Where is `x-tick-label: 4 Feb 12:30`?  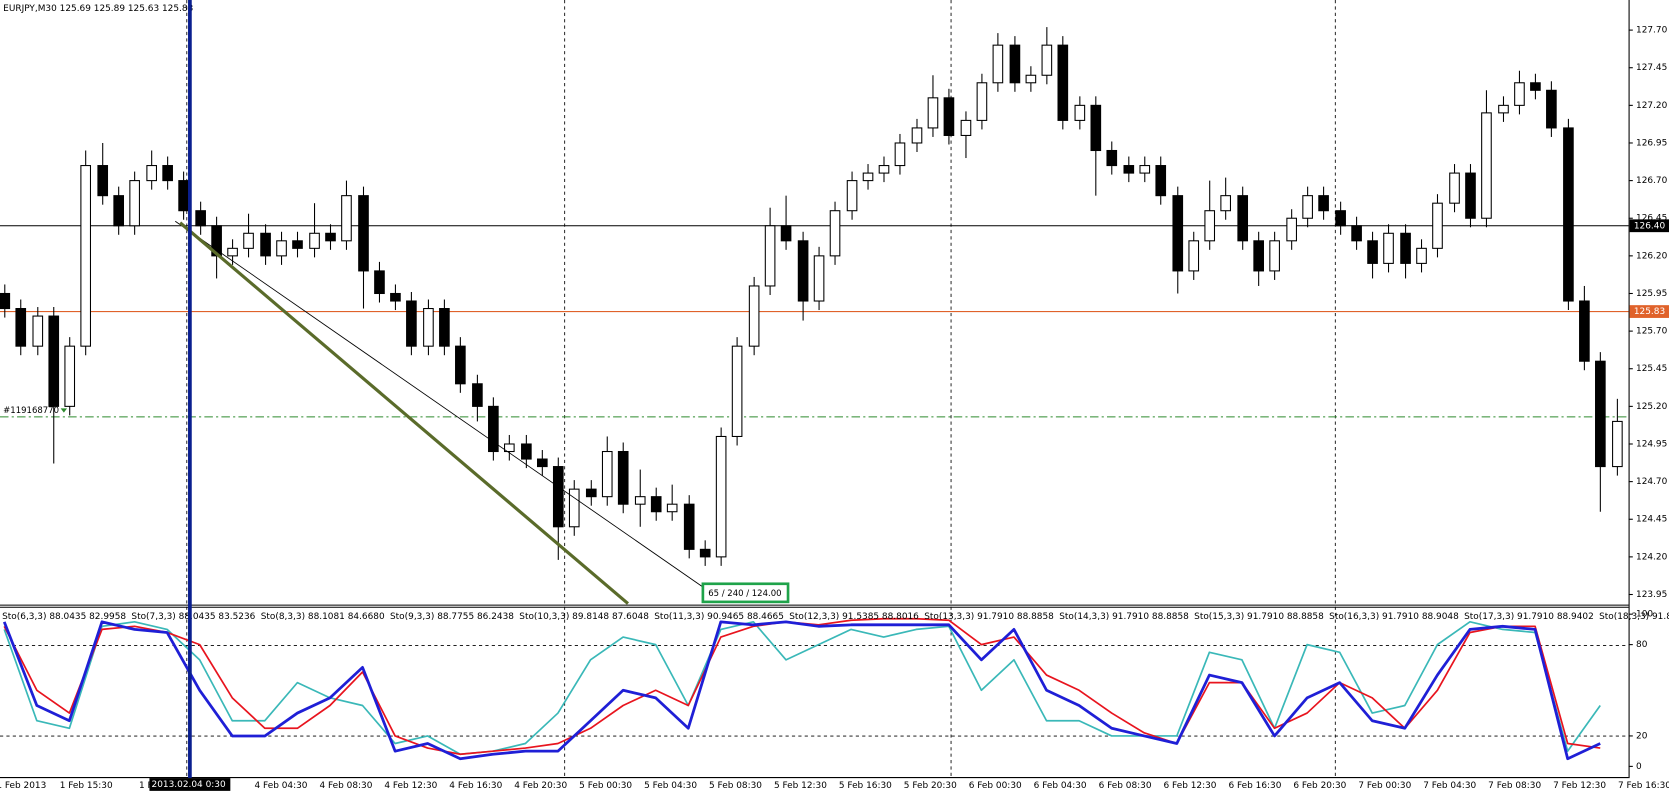
x-tick-label: 4 Feb 12:30 is located at coordinates (410, 786).